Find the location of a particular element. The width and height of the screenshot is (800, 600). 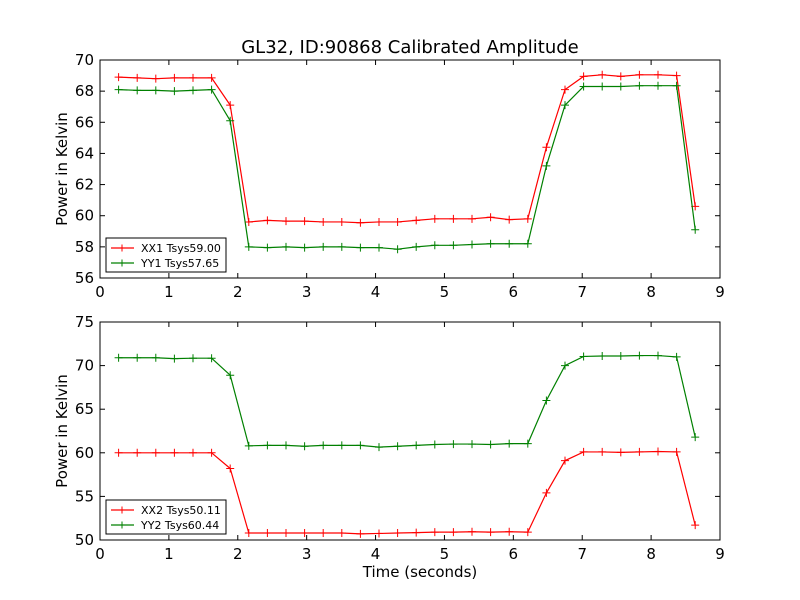

x-tick-label: 3 is located at coordinates (307, 554).